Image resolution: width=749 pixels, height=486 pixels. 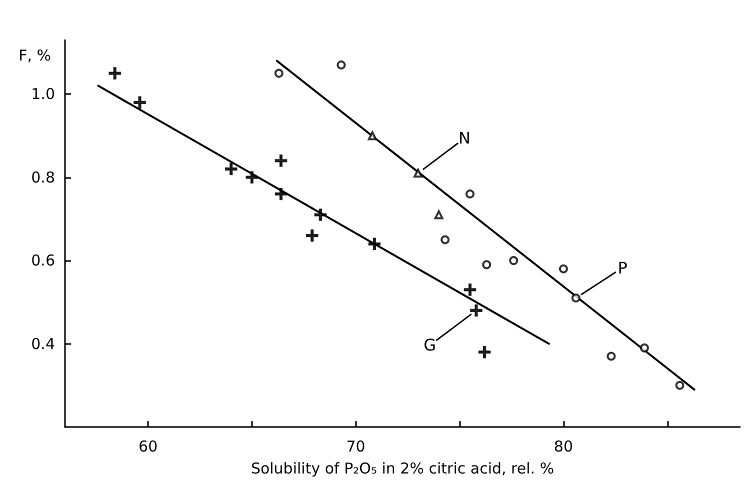 I want to click on y-tick-label: 1.0, so click(x=43, y=94).